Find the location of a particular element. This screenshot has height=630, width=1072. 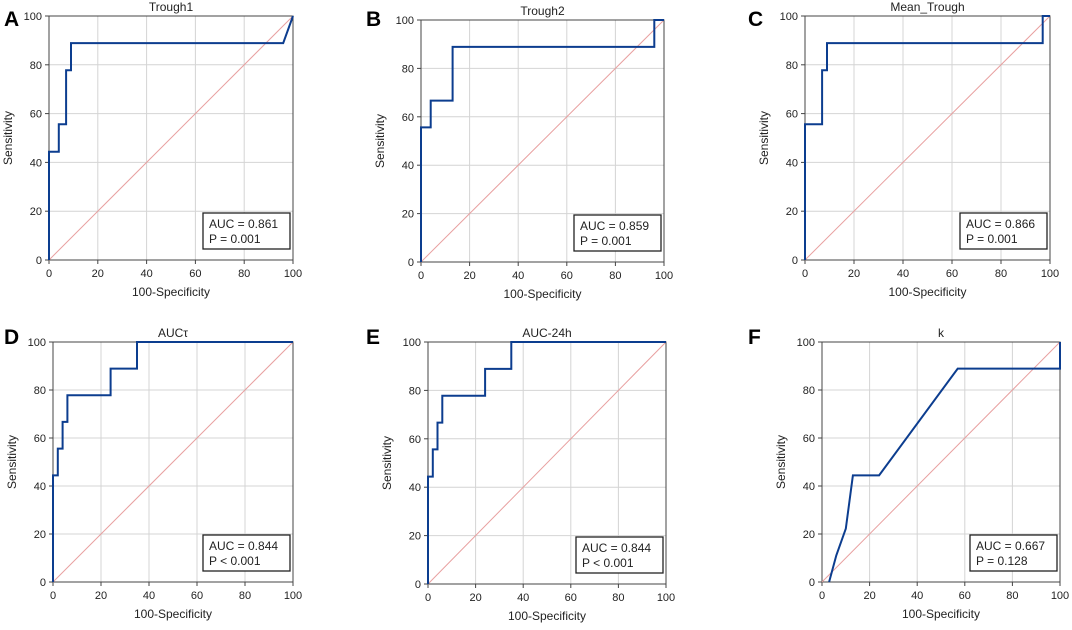

panel-letter: D is located at coordinates (11, 337).